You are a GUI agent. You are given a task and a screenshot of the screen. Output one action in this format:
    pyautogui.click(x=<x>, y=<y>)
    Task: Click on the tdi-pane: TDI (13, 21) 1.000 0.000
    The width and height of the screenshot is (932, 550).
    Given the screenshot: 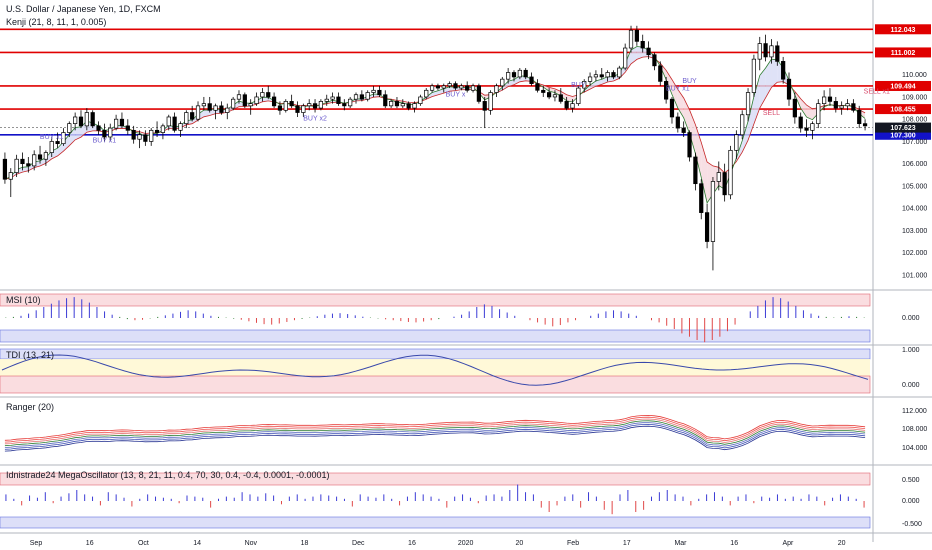 What is the action you would take?
    pyautogui.click(x=460, y=370)
    